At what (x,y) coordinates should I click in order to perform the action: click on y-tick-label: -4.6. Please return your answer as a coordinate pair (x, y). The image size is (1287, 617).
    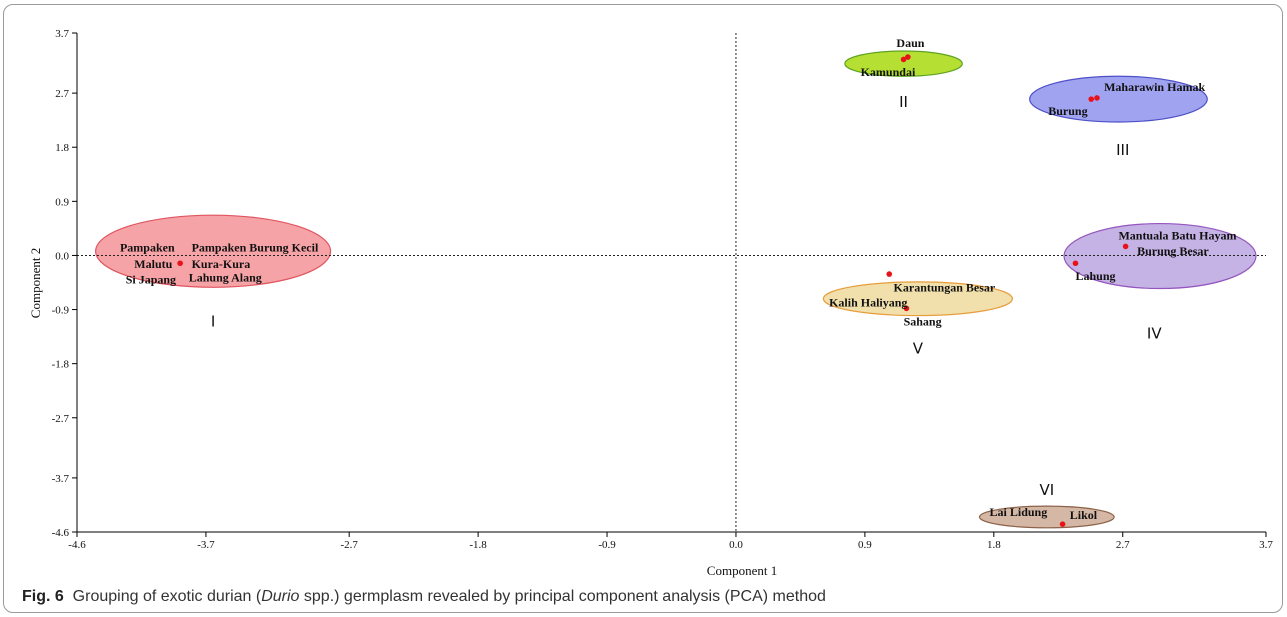
    Looking at the image, I should click on (61, 533).